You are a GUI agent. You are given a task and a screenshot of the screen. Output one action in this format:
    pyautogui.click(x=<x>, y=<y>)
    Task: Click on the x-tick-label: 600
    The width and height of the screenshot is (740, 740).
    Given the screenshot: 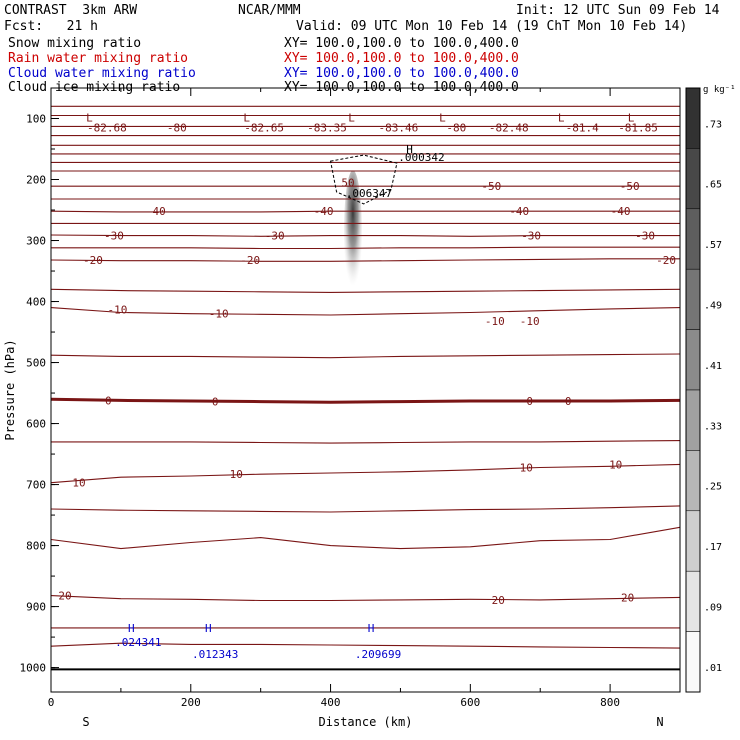 What is the action you would take?
    pyautogui.click(x=470, y=702)
    